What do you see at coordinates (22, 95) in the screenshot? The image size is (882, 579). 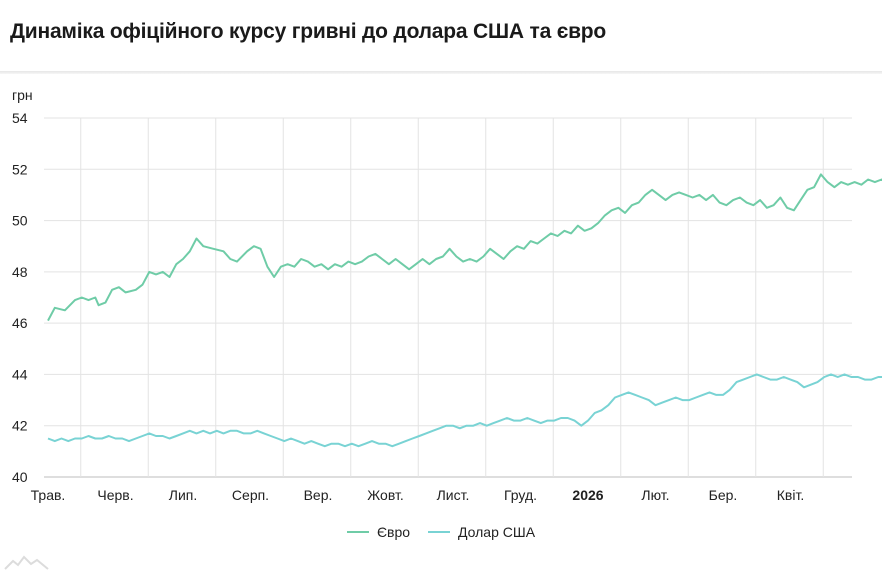 I see `y-axis-label: грн` at bounding box center [22, 95].